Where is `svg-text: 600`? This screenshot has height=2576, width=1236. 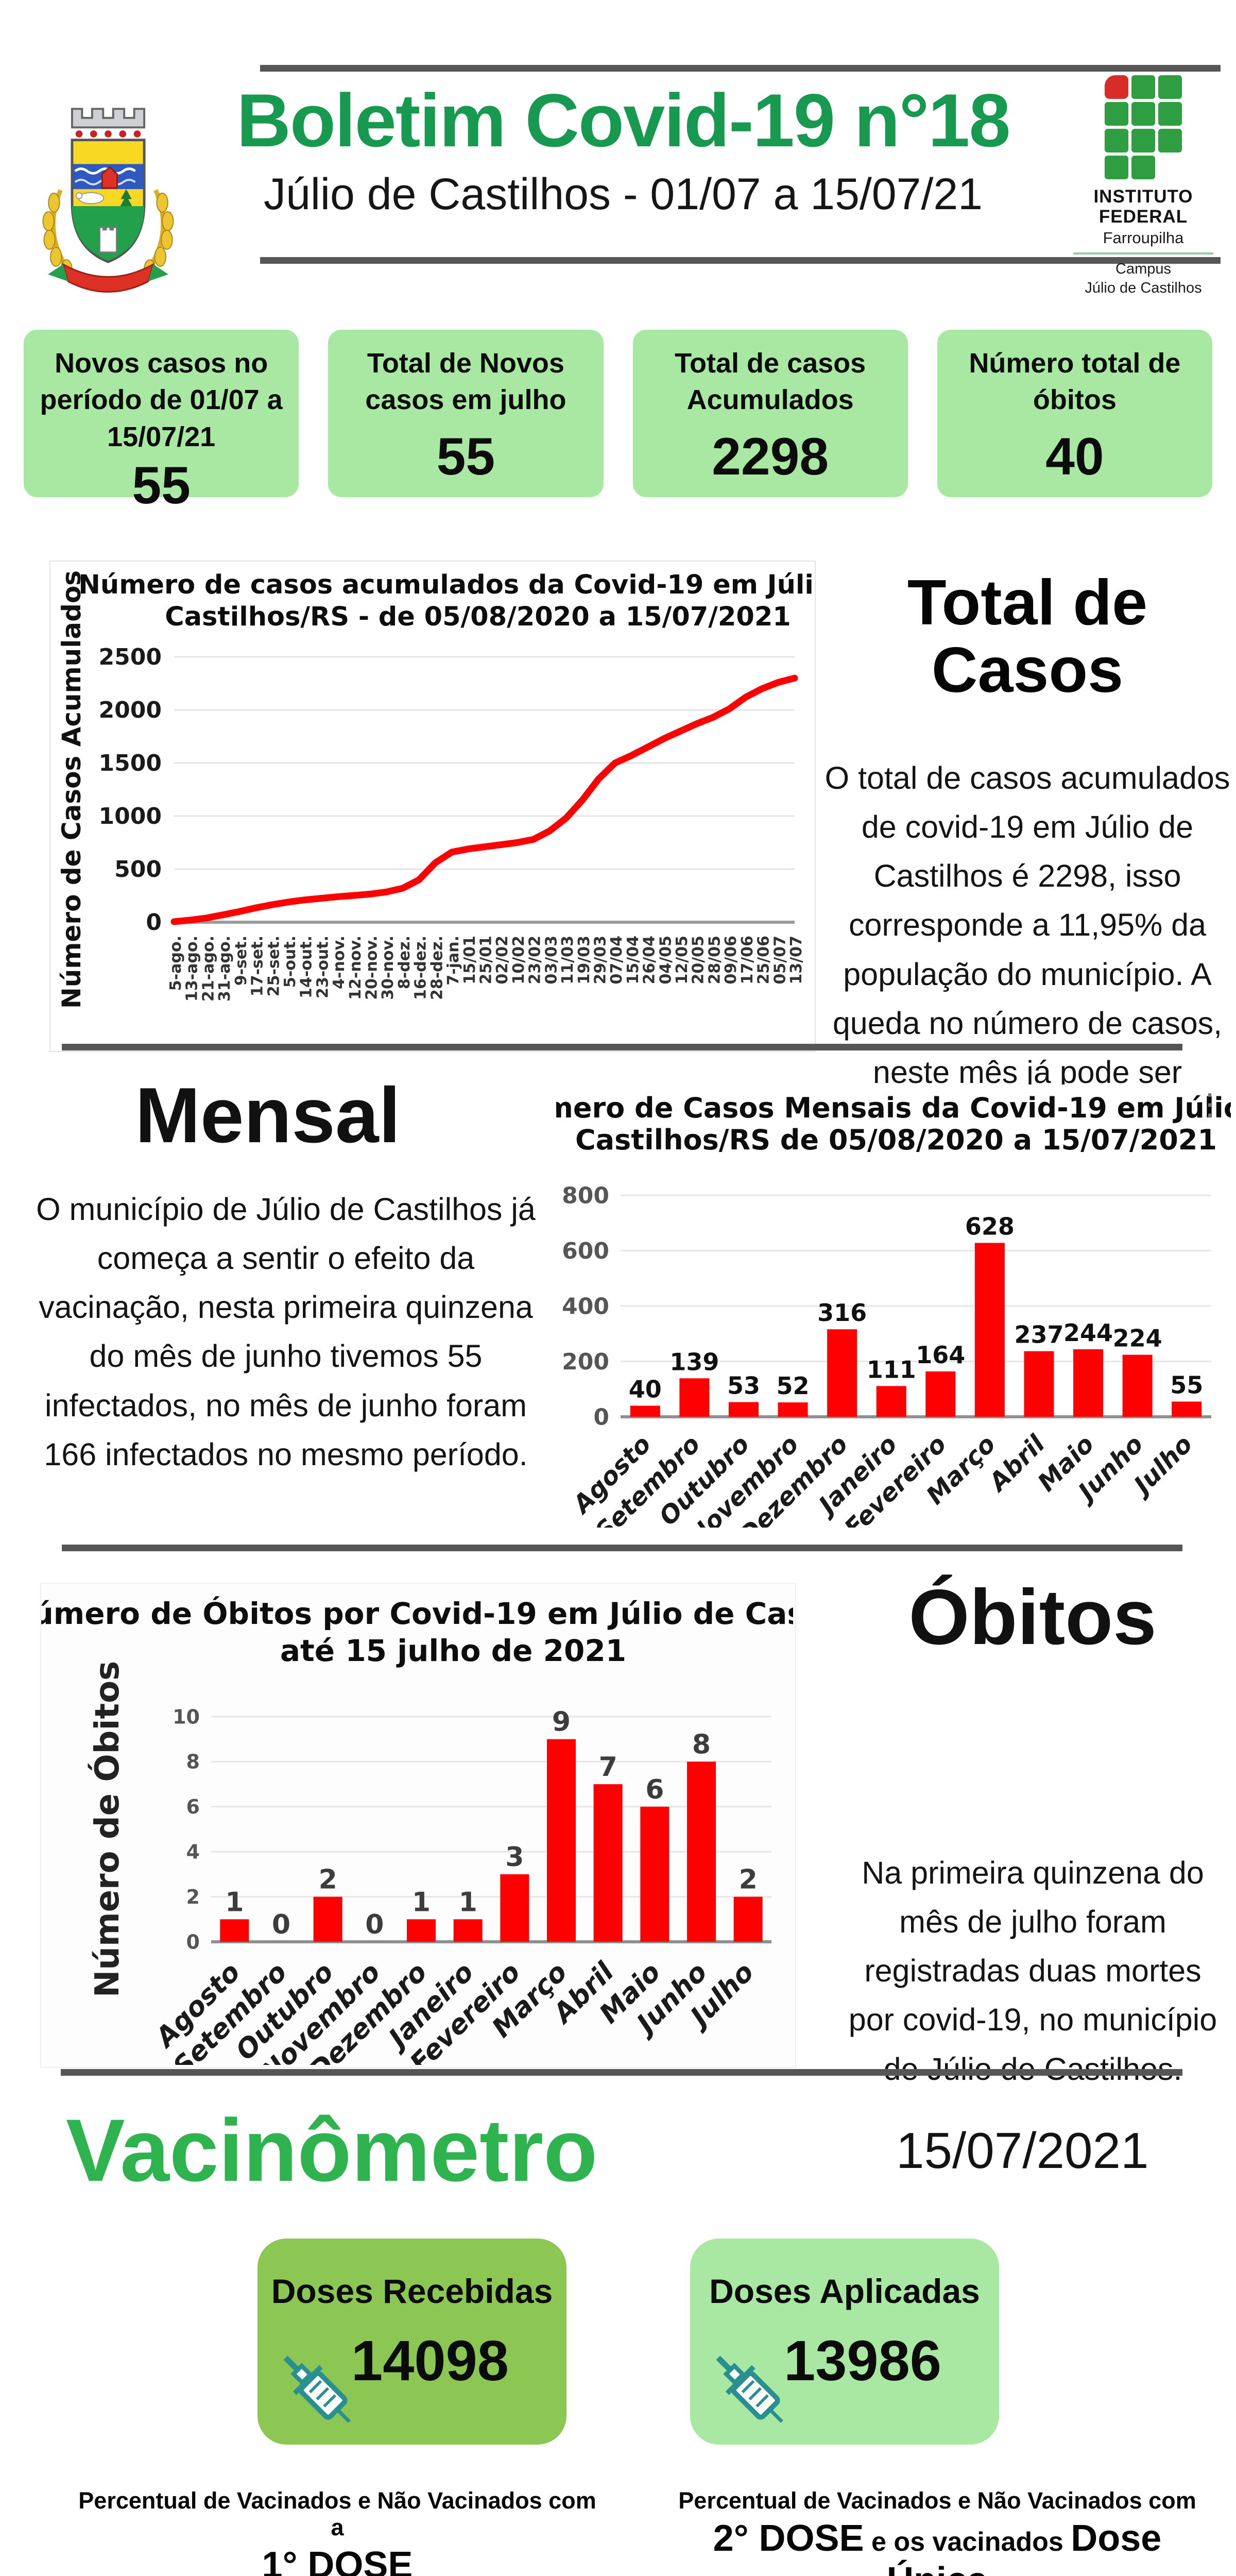
svg-text: 600 is located at coordinates (585, 1251).